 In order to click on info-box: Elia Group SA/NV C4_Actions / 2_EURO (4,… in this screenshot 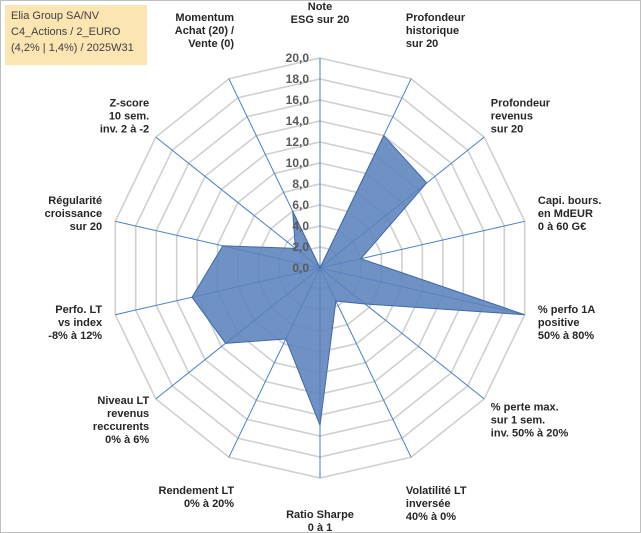, I will do `click(76, 35)`.